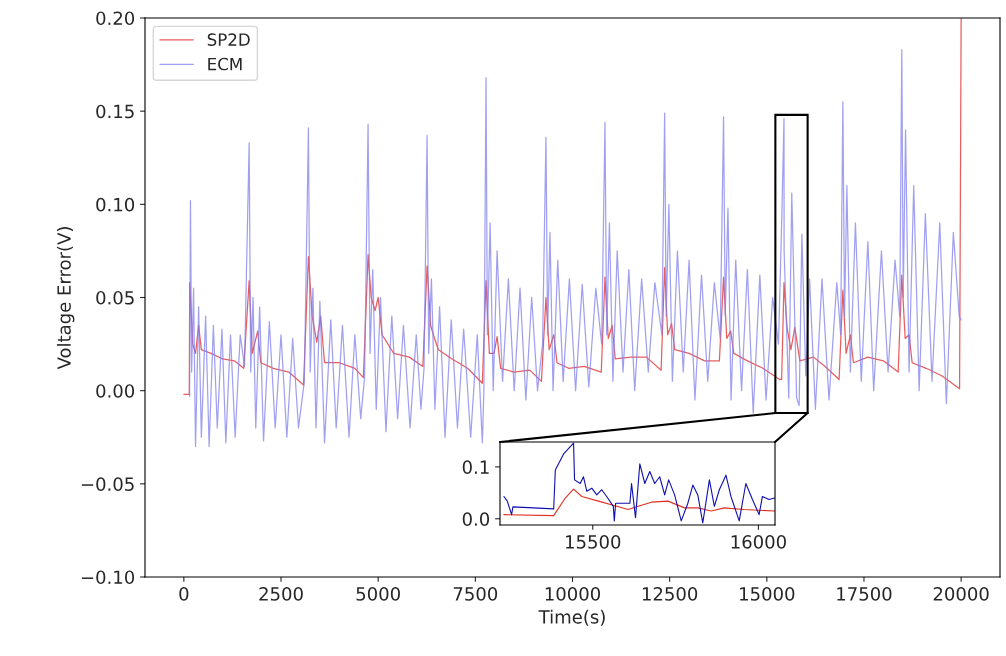 This screenshot has height=656, width=1006. Describe the element at coordinates (225, 64) in the screenshot. I see `legend-label: ECM` at that location.